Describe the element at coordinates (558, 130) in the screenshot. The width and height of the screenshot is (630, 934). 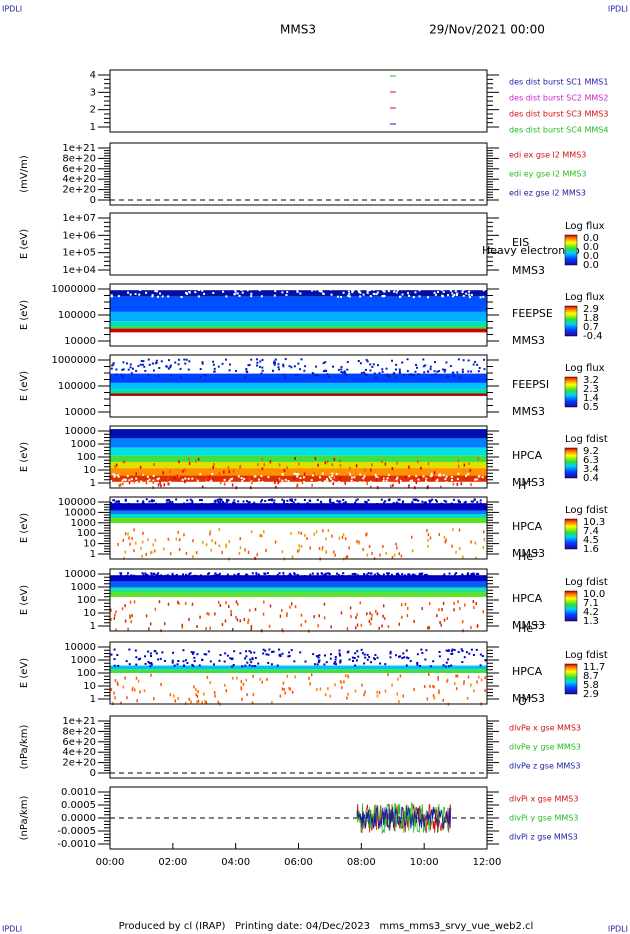
I see `legend-entry: des dist burst SC4 MMS4` at that location.